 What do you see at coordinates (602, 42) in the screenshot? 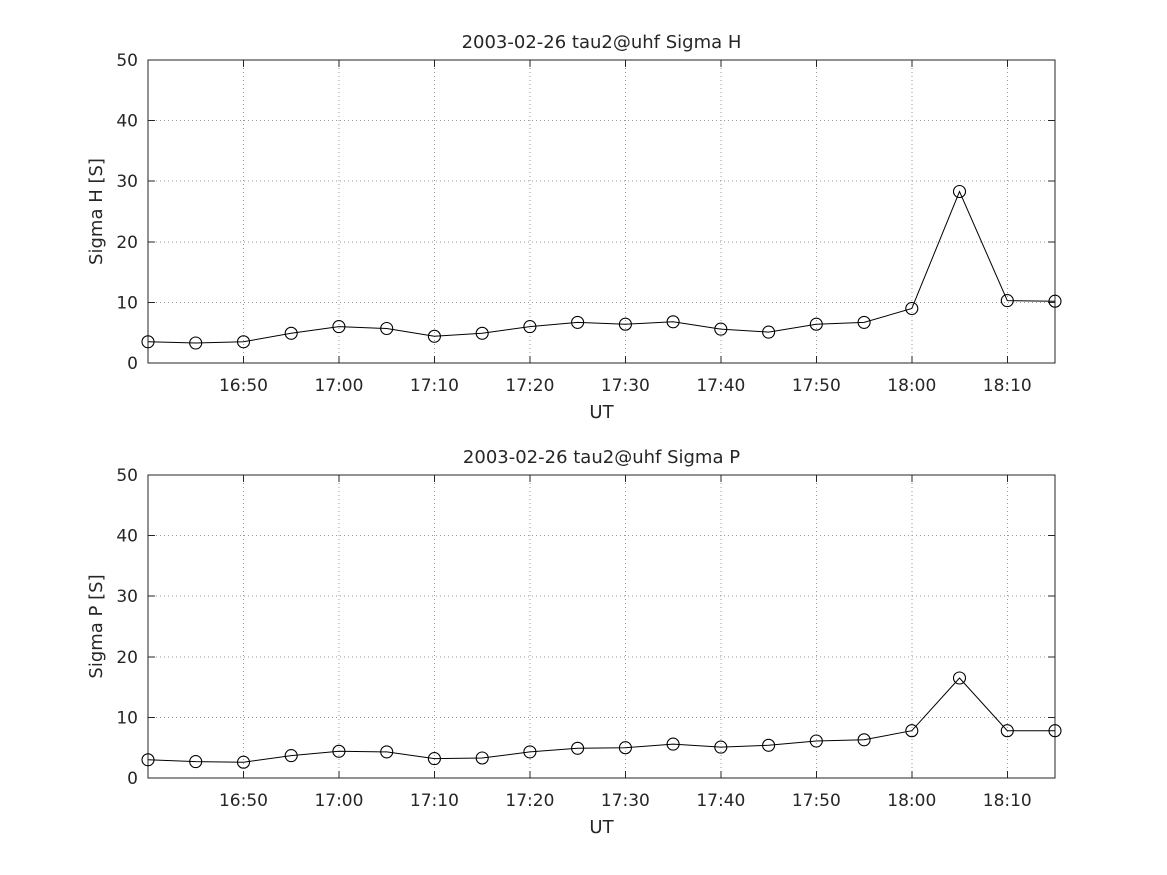
I see `chart-title: 2003-02-26 tau2@uhf Sigma H` at bounding box center [602, 42].